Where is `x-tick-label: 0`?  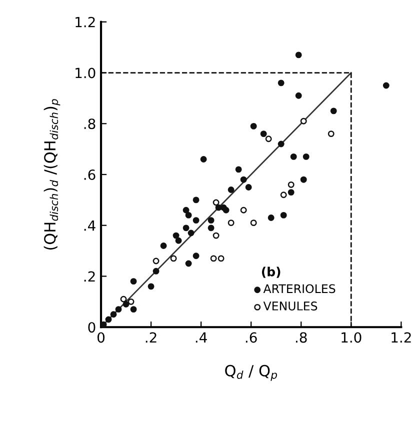 x-tick-label: 0 is located at coordinates (101, 337).